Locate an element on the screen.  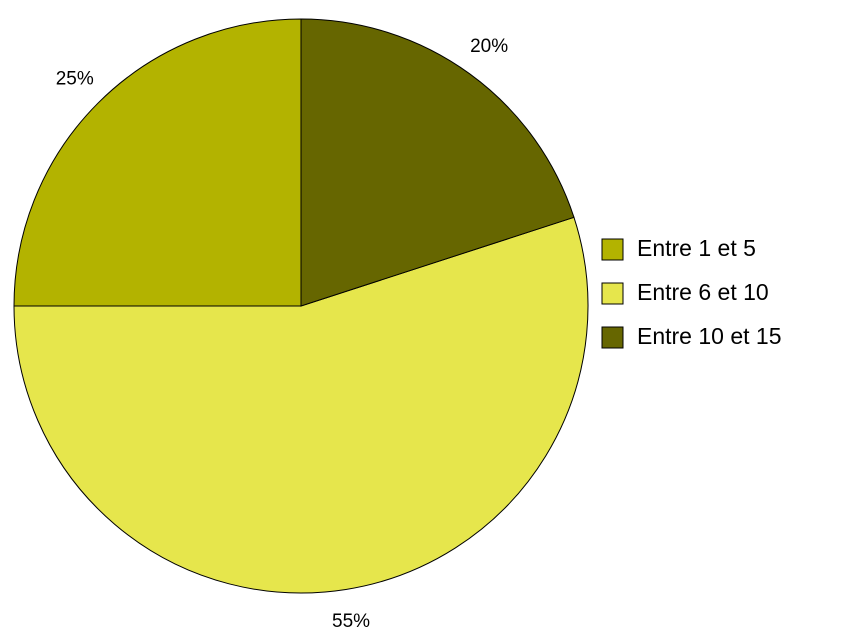
value-label: 20% is located at coordinates (489, 46).